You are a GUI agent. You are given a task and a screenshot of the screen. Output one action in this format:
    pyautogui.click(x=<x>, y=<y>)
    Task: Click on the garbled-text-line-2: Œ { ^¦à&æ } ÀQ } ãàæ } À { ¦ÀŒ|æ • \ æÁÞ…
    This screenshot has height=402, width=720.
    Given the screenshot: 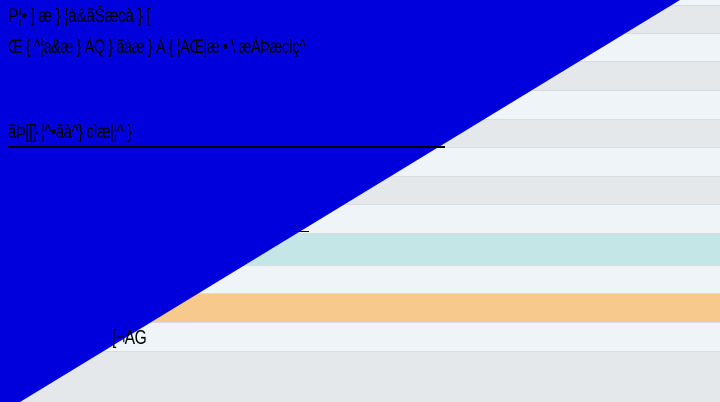 What is the action you would take?
    pyautogui.click(x=157, y=47)
    